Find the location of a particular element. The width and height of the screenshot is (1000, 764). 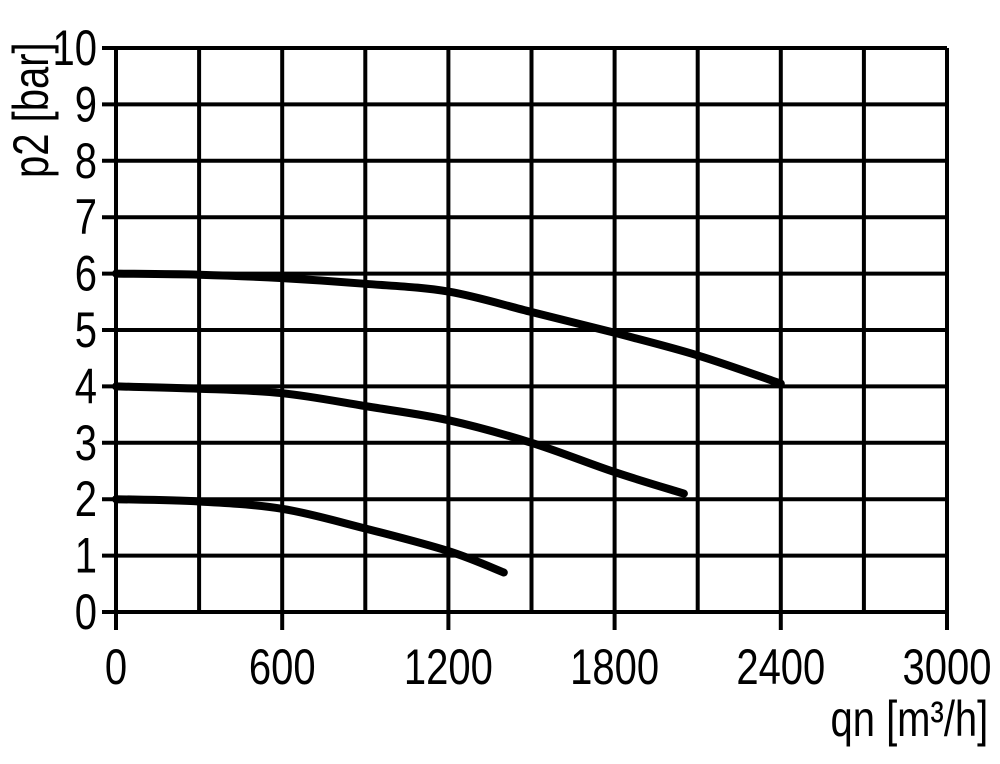

y-tick-label: 0 is located at coordinates (86, 612).